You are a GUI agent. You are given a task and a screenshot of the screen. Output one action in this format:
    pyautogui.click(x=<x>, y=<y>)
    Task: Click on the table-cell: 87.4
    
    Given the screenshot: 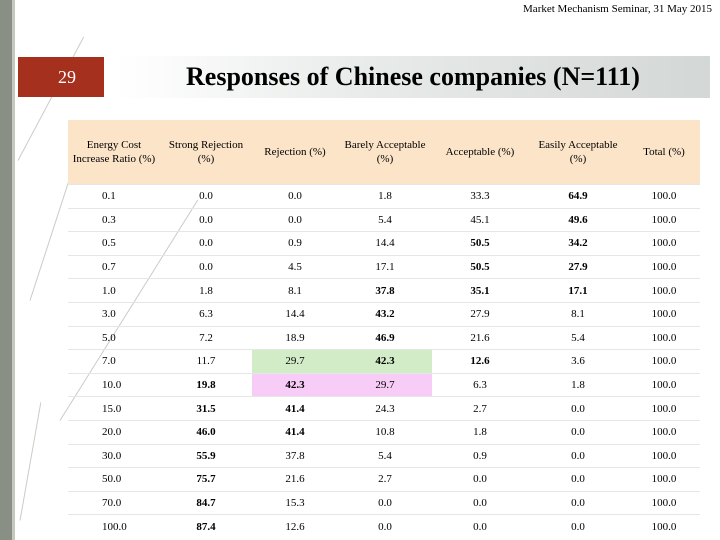 What is the action you would take?
    pyautogui.click(x=206, y=526)
    